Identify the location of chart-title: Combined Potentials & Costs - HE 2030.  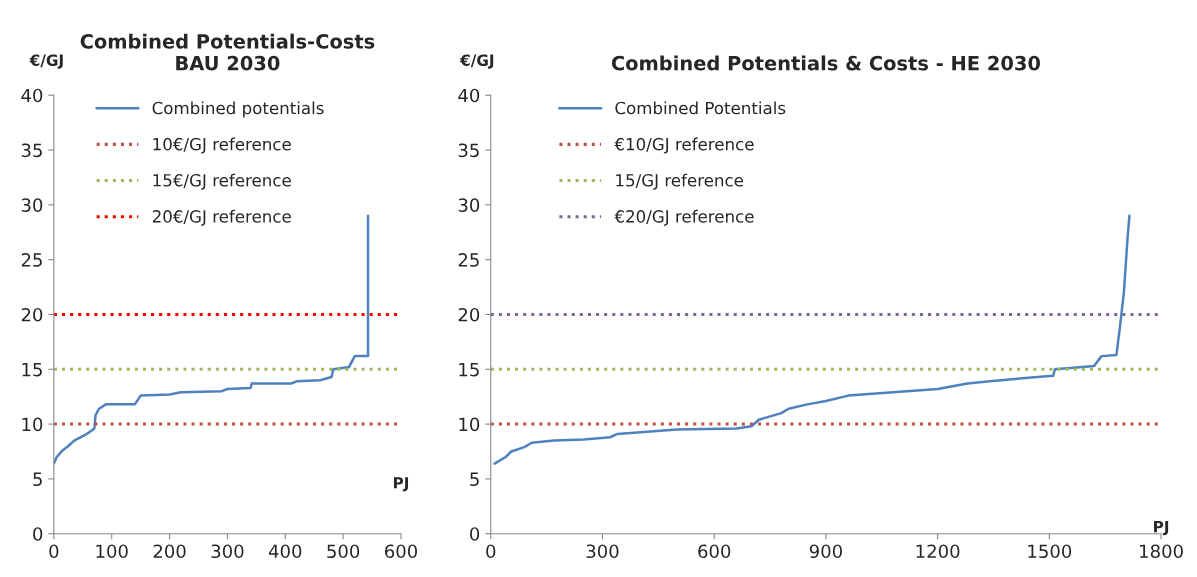
(826, 63).